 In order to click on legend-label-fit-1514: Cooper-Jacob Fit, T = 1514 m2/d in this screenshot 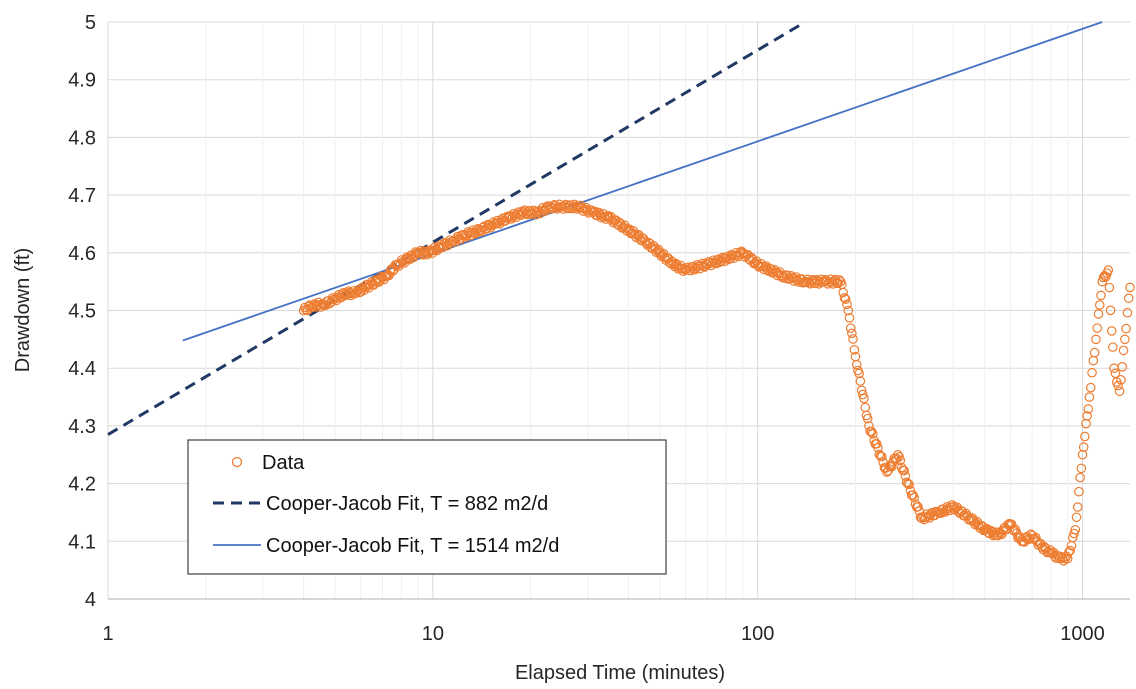, I will do `click(412, 546)`.